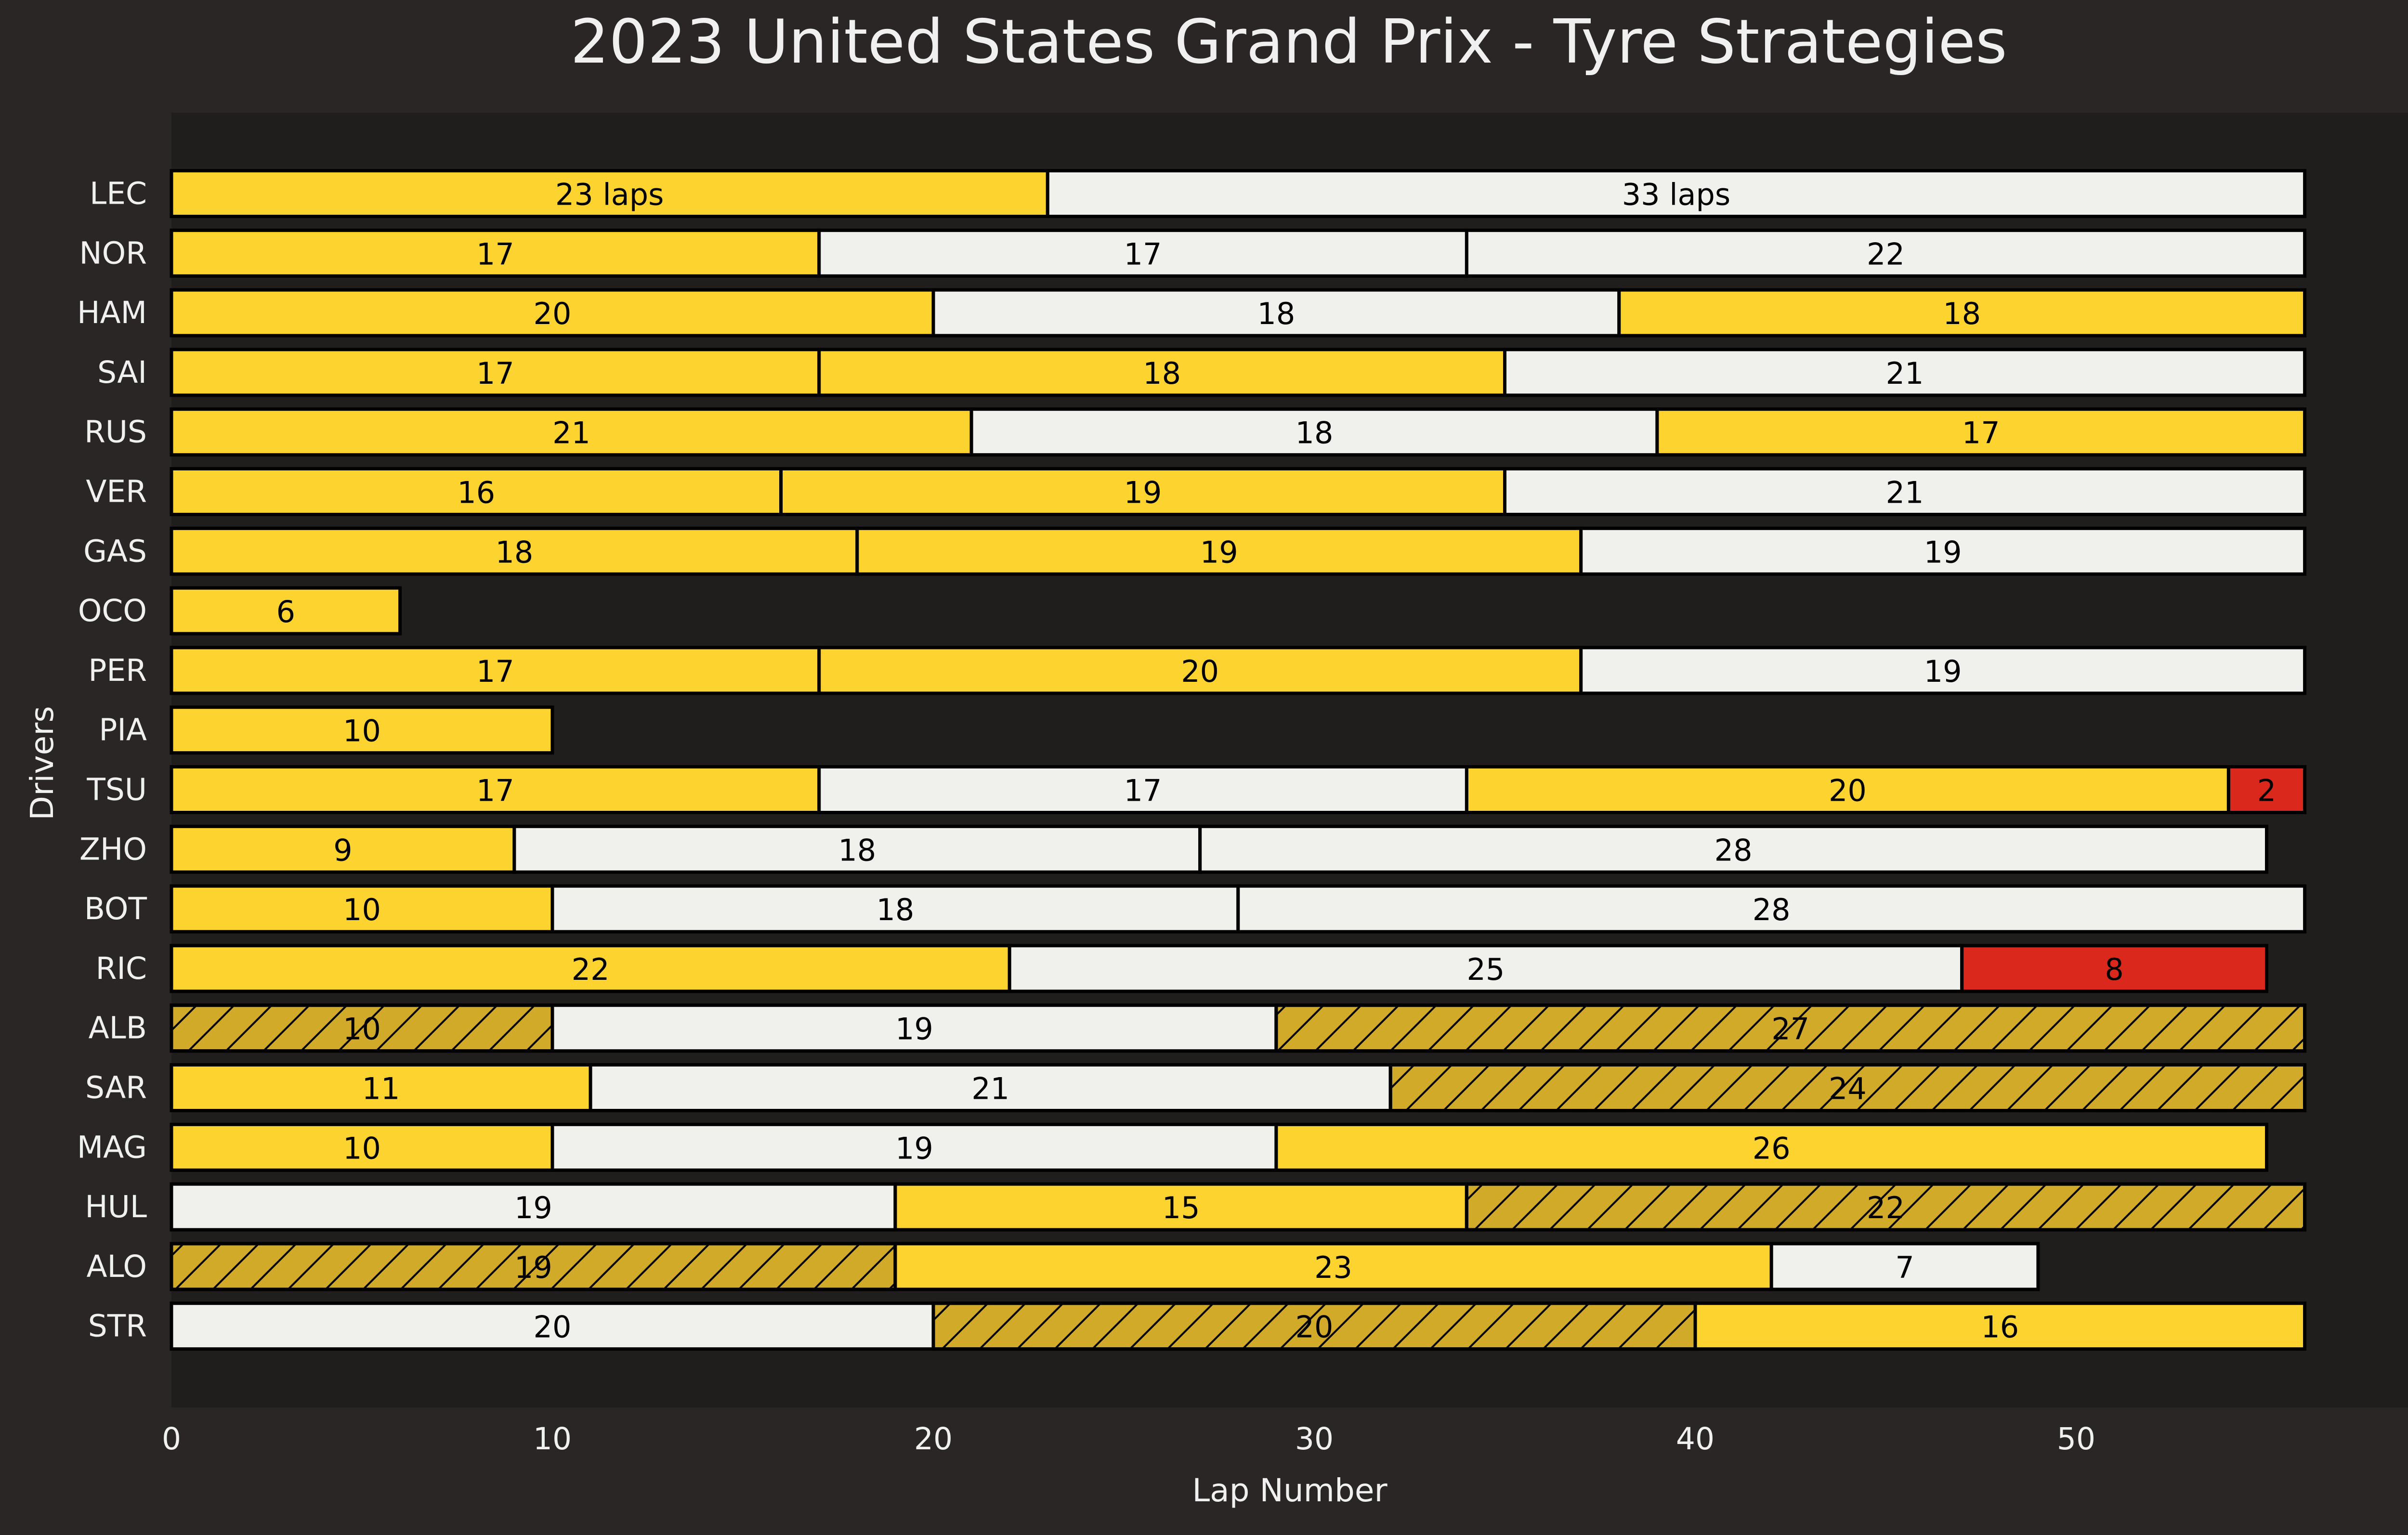  Describe the element at coordinates (113, 253) in the screenshot. I see `driver-label-nor: NOR` at that location.